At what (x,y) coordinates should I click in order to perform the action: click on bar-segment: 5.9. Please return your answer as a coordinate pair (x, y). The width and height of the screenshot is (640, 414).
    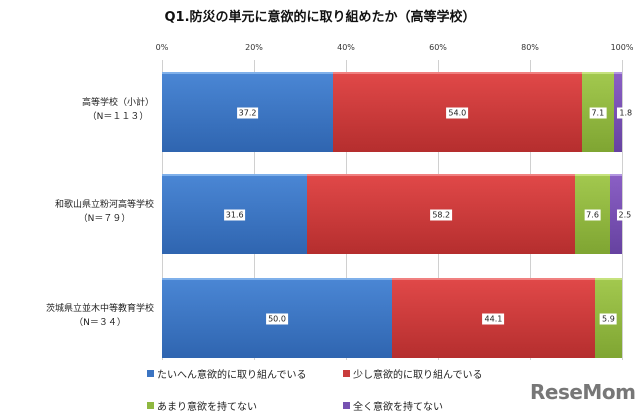
    Looking at the image, I should click on (608, 318).